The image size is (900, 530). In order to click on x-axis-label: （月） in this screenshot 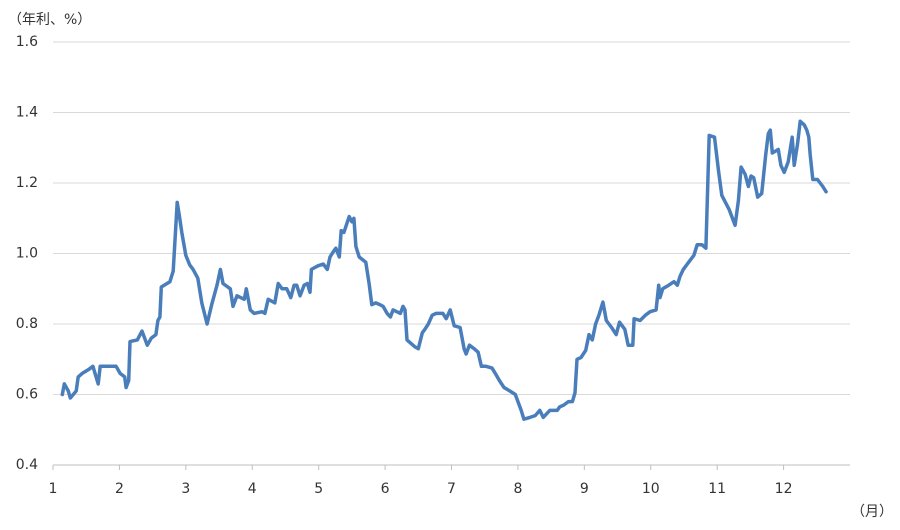, I will do `click(872, 512)`.